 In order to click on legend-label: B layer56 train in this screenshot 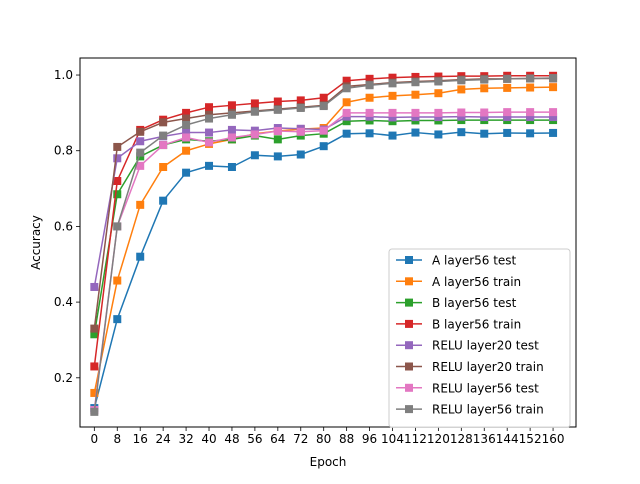, I will do `click(476, 324)`.